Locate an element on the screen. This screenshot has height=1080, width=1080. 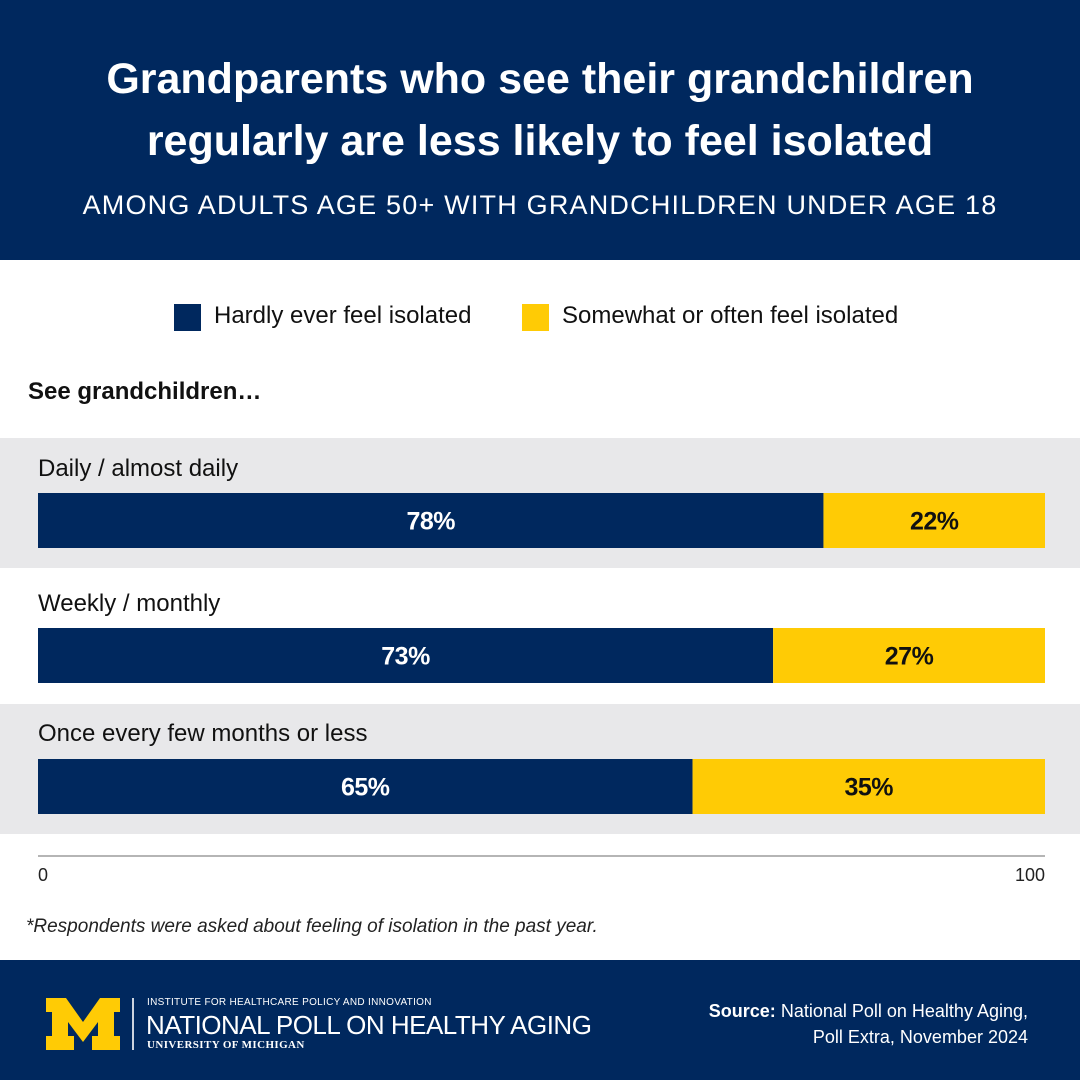
x-tick-label: 100 is located at coordinates (1030, 875).